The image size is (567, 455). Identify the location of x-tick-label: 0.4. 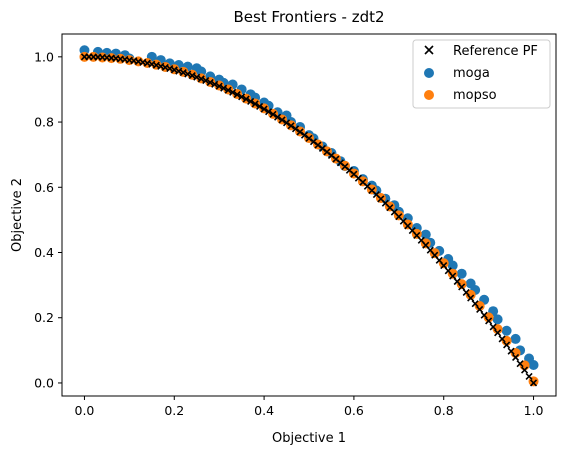
(264, 410).